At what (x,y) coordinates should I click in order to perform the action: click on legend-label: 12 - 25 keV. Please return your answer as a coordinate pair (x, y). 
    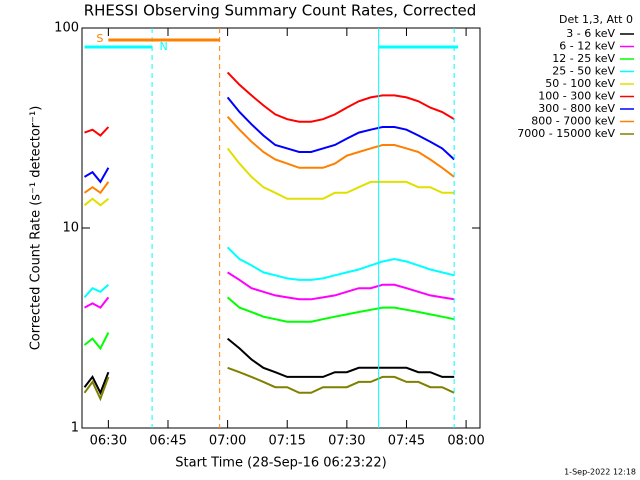
    Looking at the image, I should click on (583, 58).